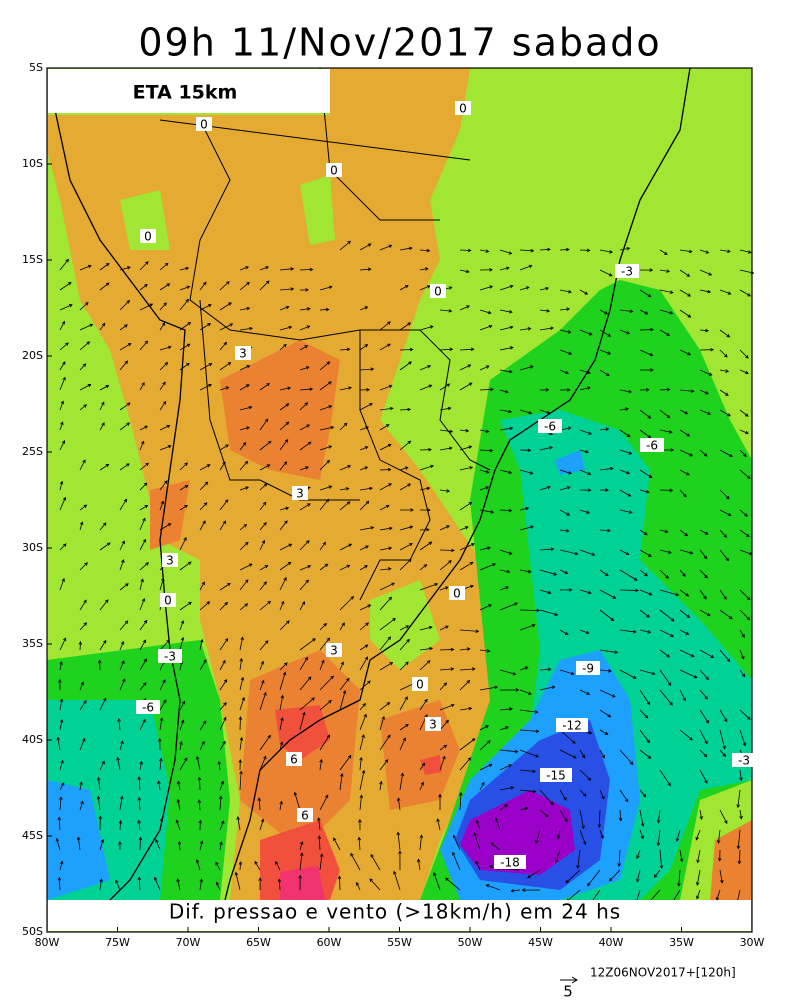  I want to click on lat-tick-label: 15S, so click(32, 259).